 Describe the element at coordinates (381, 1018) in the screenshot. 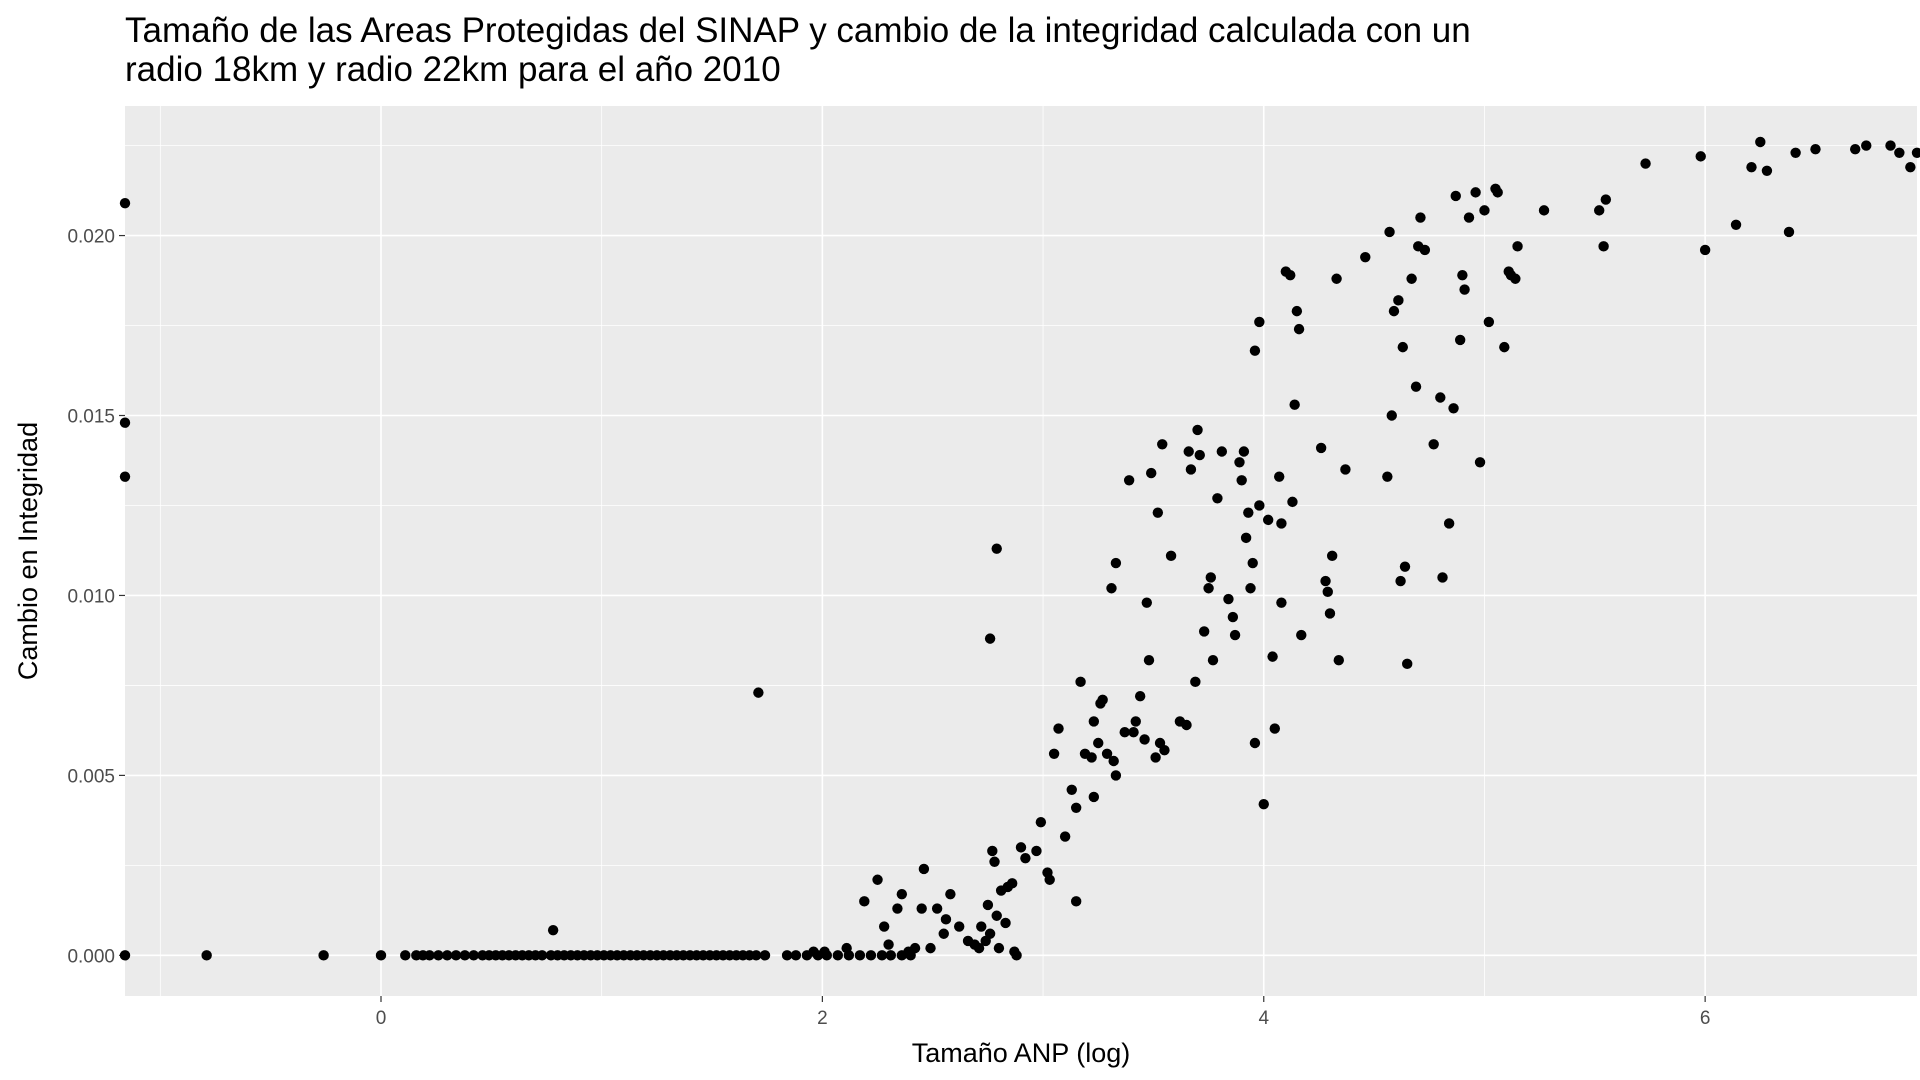

I see `x-tick-label: 0` at that location.